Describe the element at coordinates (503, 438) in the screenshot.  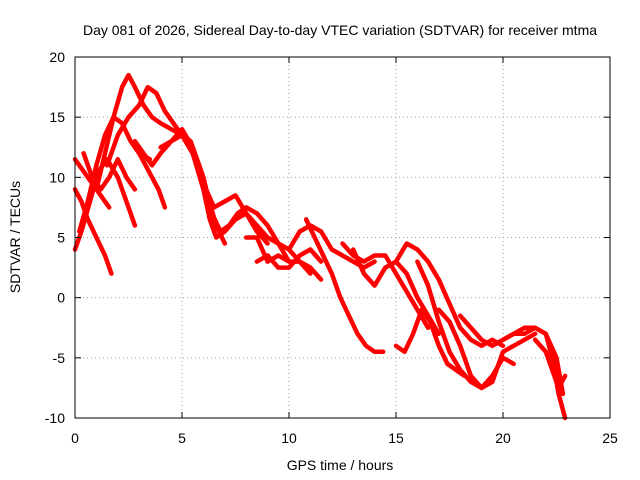
I see `x-tick-label: 20` at that location.